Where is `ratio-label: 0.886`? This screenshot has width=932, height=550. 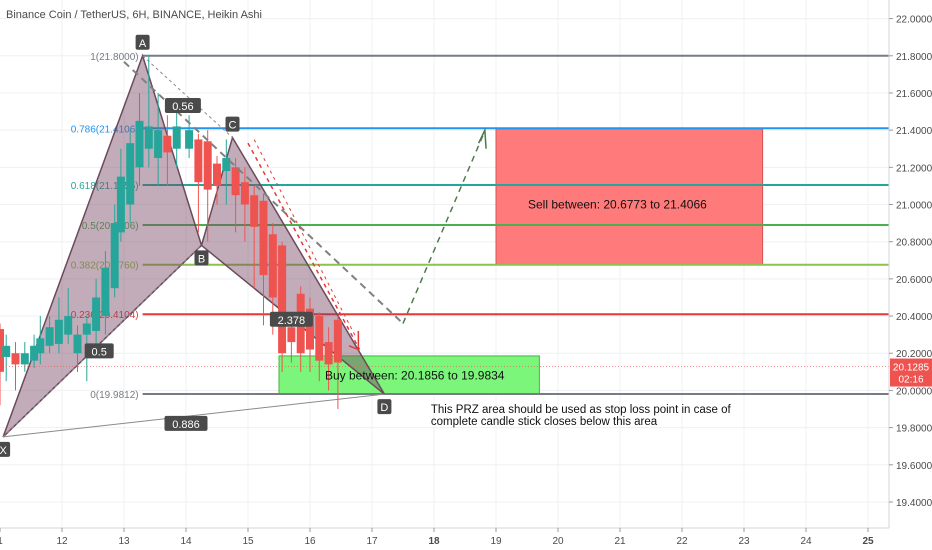
ratio-label: 0.886 is located at coordinates (186, 425).